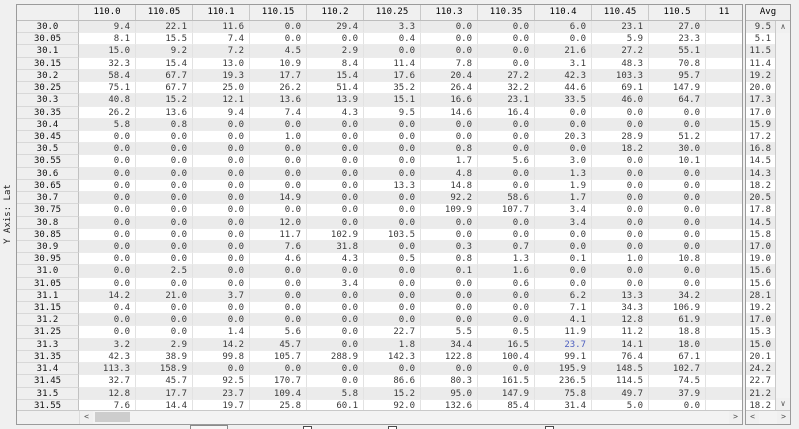 This screenshot has height=429, width=799. What do you see at coordinates (164, 404) in the screenshot?
I see `cell: 14.4` at bounding box center [164, 404].